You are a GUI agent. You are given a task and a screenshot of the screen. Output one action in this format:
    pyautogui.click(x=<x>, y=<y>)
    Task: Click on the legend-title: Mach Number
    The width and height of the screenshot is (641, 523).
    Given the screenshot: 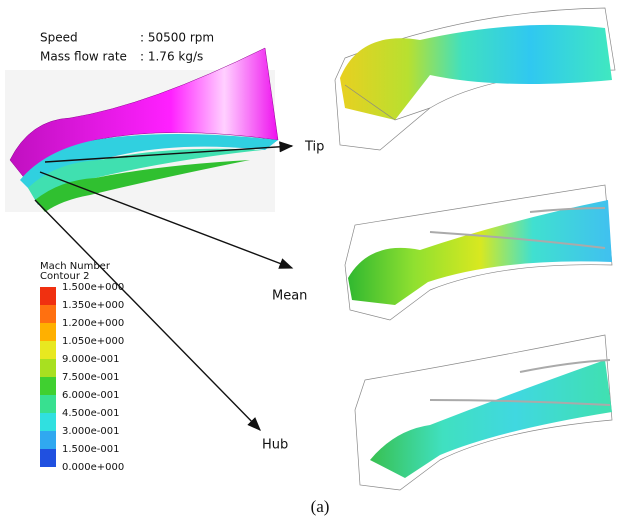 What is the action you would take?
    pyautogui.click(x=75, y=266)
    